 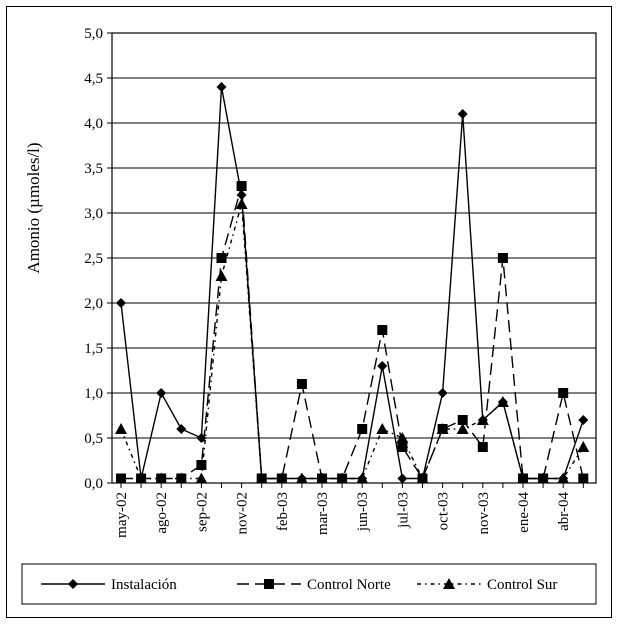 What do you see at coordinates (109, 585) in the screenshot?
I see `legend-entry: Instalación` at bounding box center [109, 585].